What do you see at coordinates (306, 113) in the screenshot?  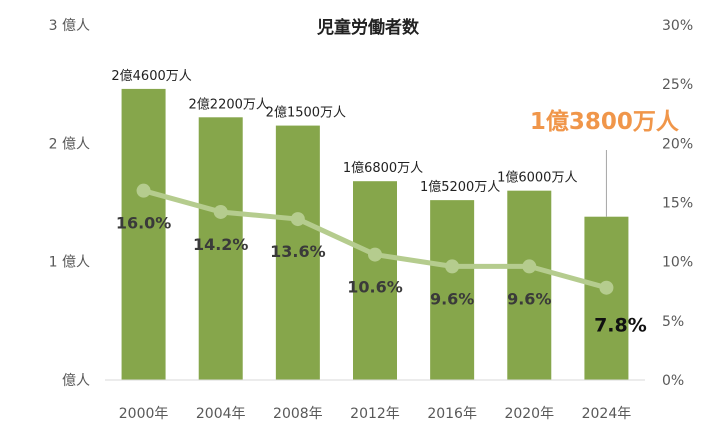 I see `bar-data-label: 2億1500万人` at bounding box center [306, 113].